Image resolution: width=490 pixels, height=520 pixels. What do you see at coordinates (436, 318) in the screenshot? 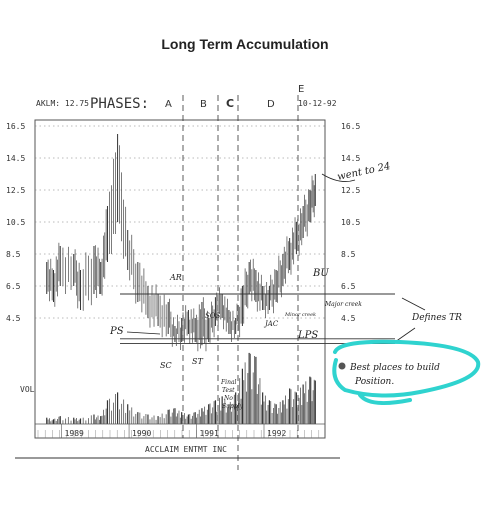
I see `annotation-defines-tr: Defines TR` at bounding box center [436, 318].